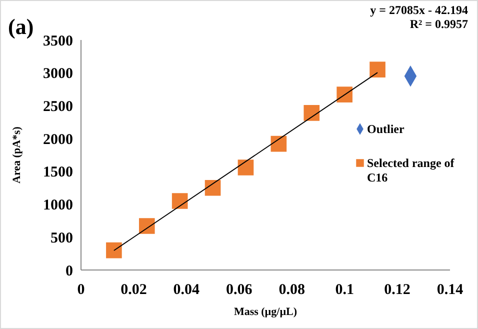  What do you see at coordinates (58, 106) in the screenshot?
I see `y-tick-label: 2500` at bounding box center [58, 106].